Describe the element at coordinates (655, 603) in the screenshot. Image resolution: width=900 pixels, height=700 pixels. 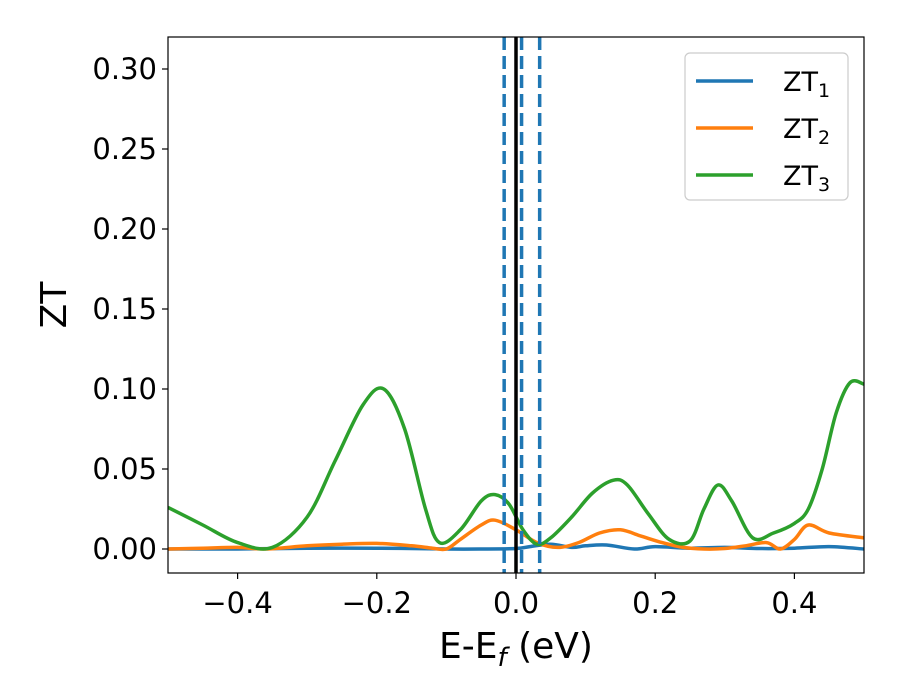
I see `x-tick-label: 0.2` at that location.